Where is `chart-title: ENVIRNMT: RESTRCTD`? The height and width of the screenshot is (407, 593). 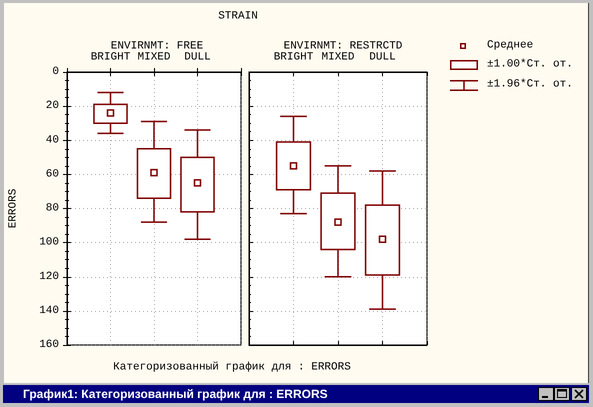 chart-title: ENVIRNMT: RESTRCTD is located at coordinates (343, 46).